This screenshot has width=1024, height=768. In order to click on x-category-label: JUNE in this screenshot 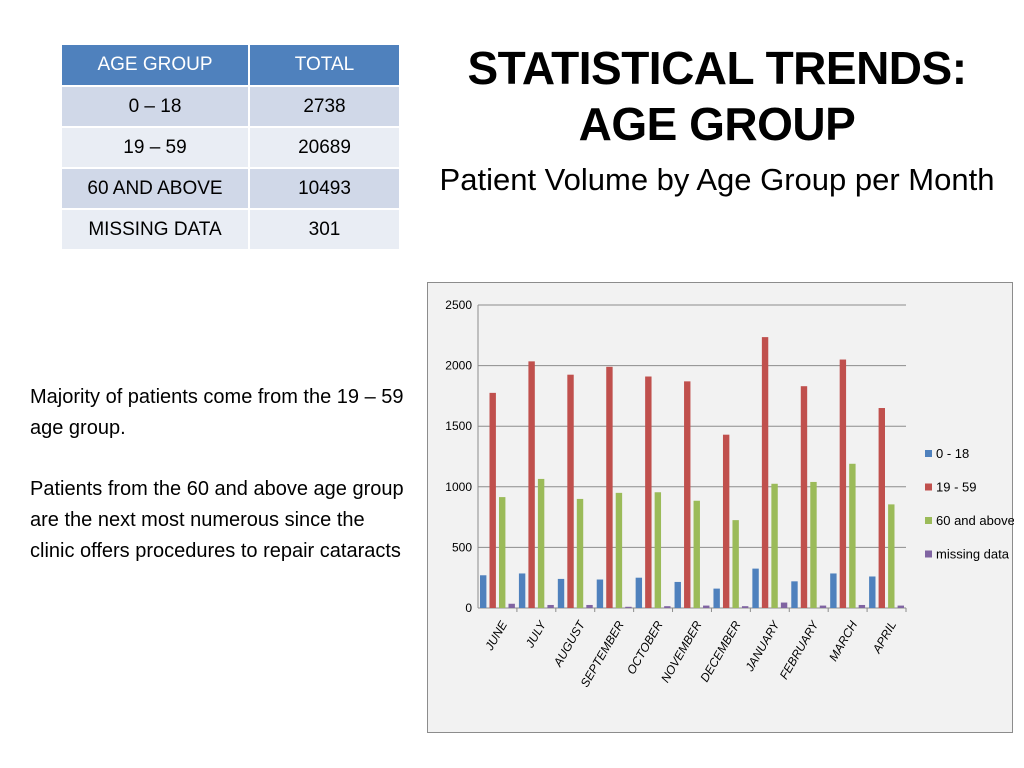, I will do `click(496, 636)`.